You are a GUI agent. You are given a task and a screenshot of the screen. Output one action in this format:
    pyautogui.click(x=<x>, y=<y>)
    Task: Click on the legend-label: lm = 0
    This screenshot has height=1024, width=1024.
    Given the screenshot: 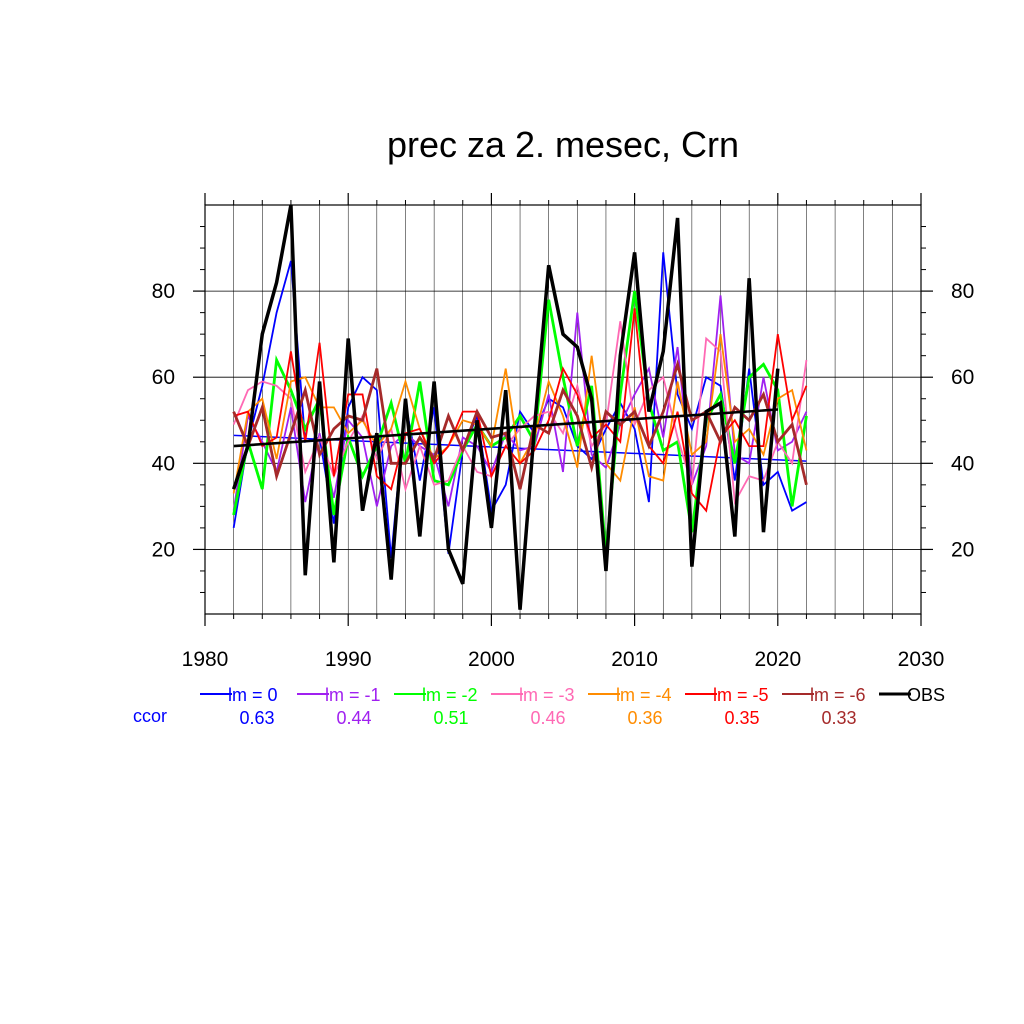 What is the action you would take?
    pyautogui.click(x=253, y=695)
    